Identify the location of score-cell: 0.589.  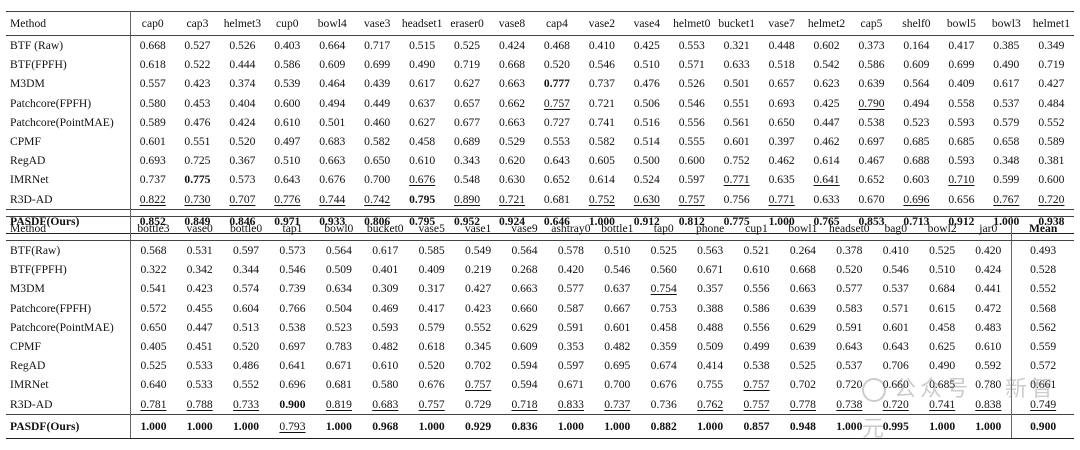
(152, 122).